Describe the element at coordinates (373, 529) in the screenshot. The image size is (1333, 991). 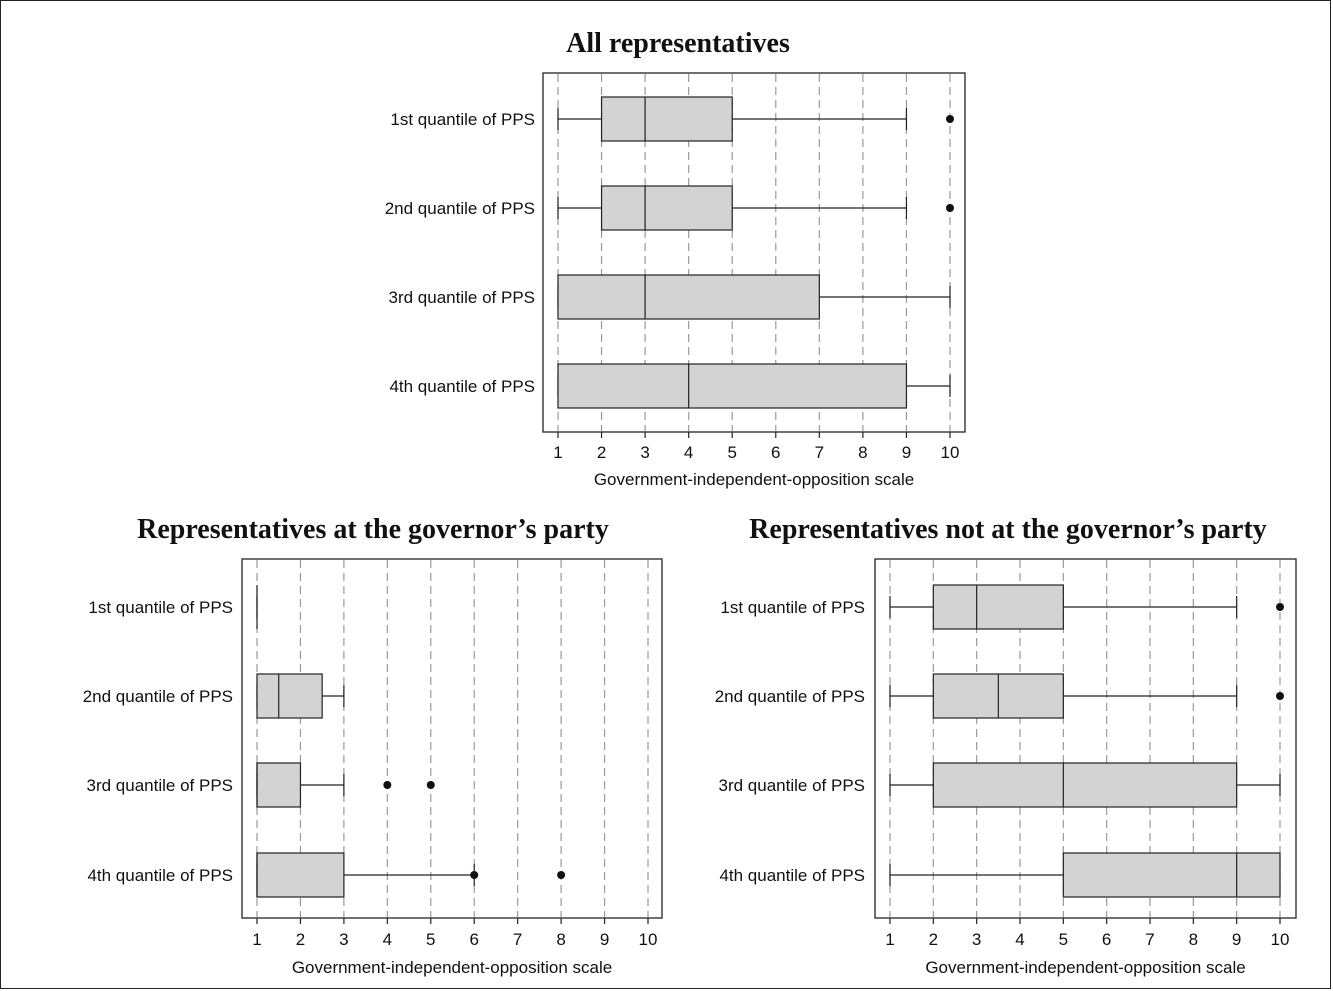
I see `chart-title: Representatives at the governor’s party` at that location.